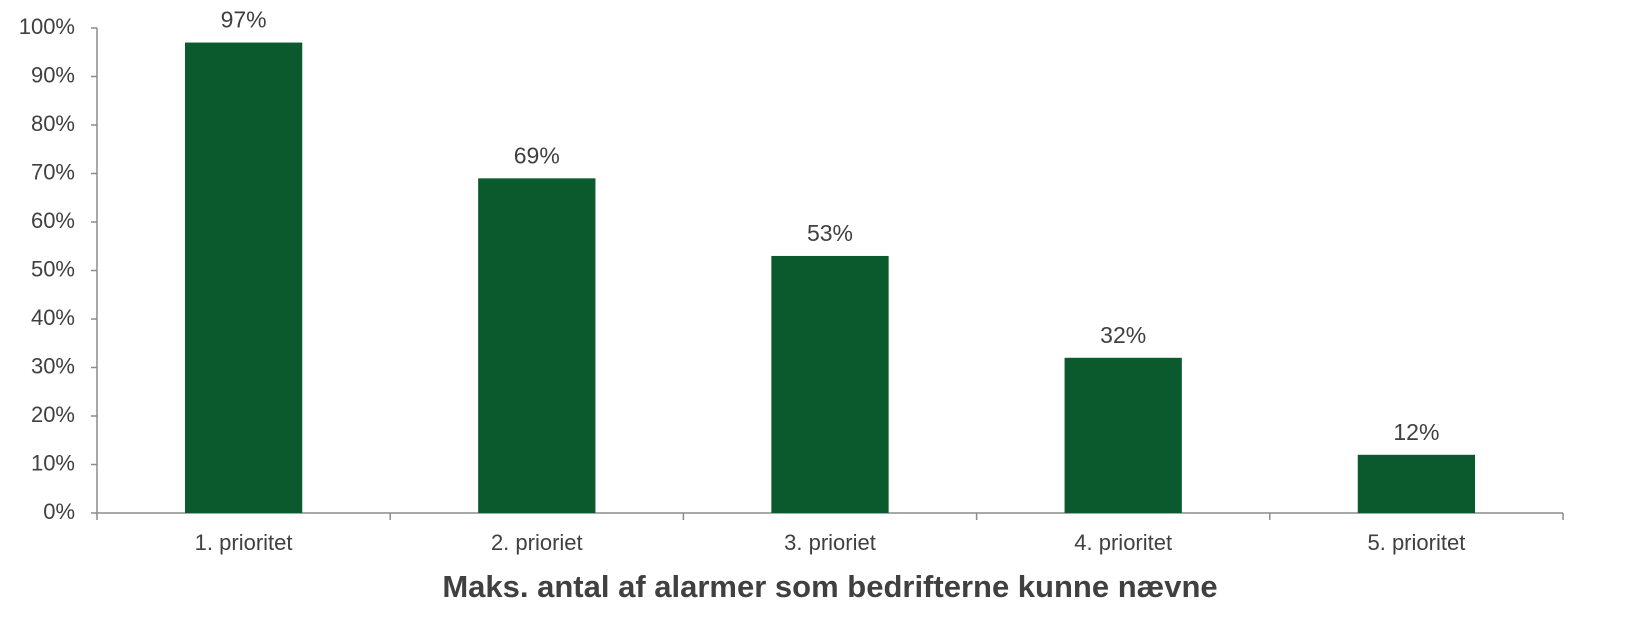 This screenshot has width=1633, height=627. Describe the element at coordinates (1123, 335) in the screenshot. I see `data-label: 32%` at that location.